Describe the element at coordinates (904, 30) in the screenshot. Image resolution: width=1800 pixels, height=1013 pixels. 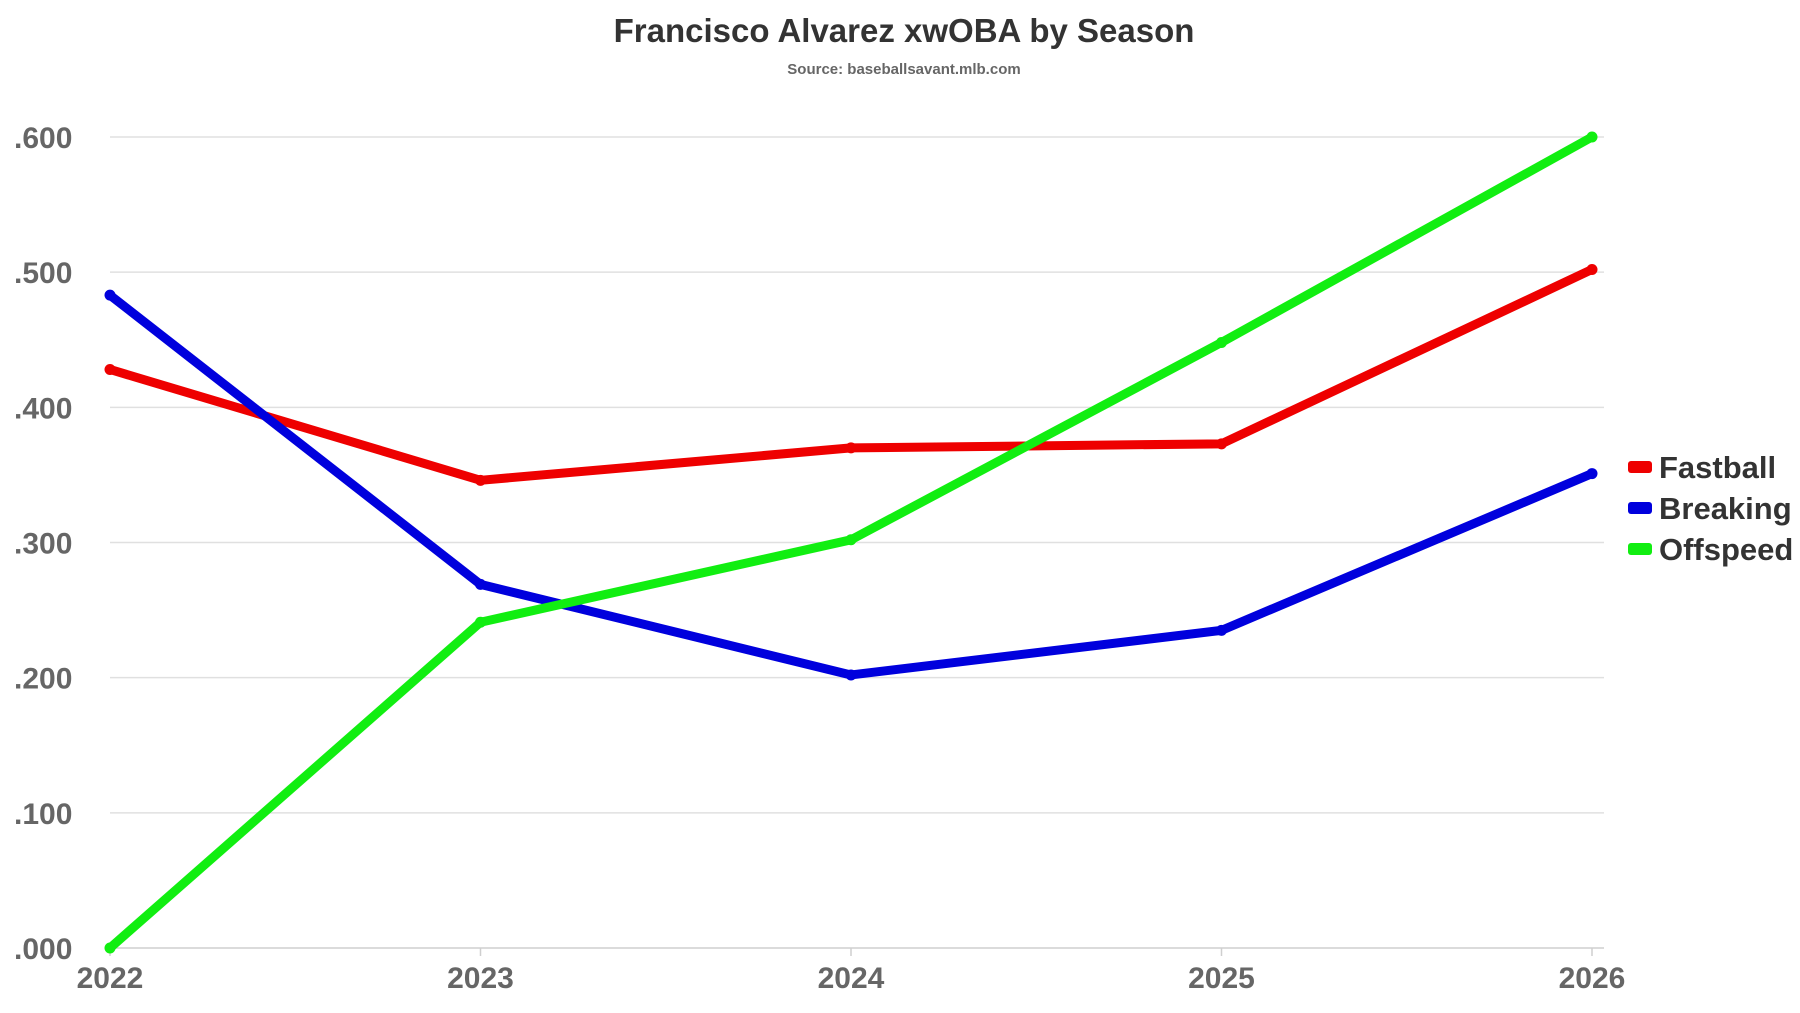
I see `chart-title: Francisco Alvarez xwOBA by Season` at that location.